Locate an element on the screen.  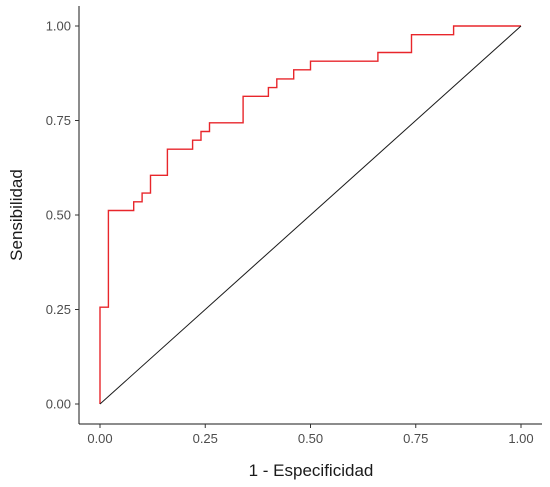
x-tick-label: 0.50 is located at coordinates (310, 438).